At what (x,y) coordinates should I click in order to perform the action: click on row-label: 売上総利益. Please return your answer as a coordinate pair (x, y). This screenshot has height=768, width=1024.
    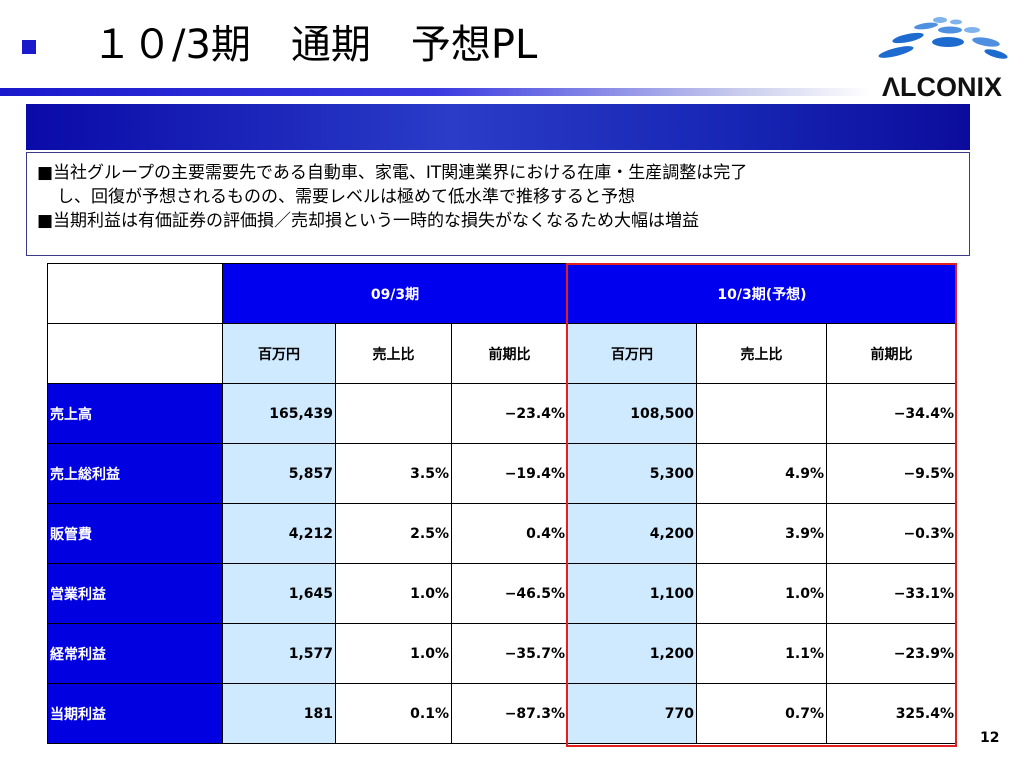
    Looking at the image, I should click on (135, 473).